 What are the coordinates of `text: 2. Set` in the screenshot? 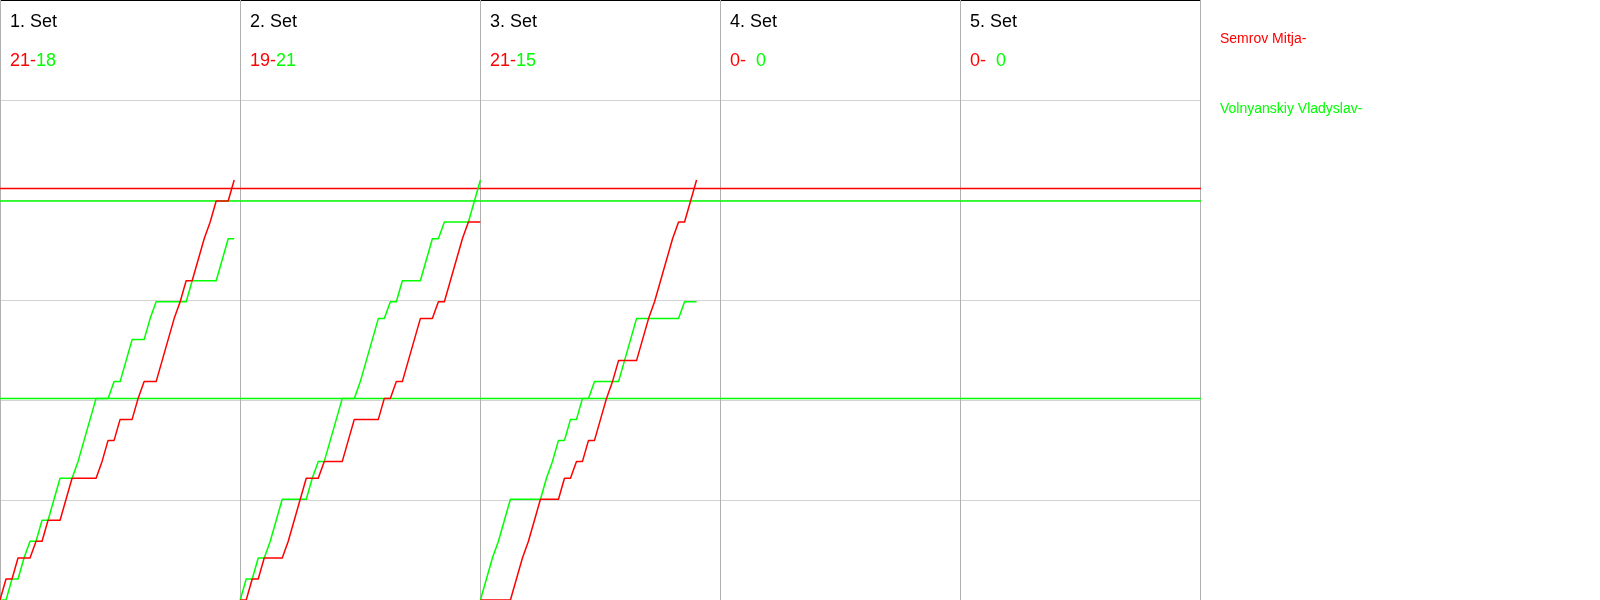 It's located at (274, 20).